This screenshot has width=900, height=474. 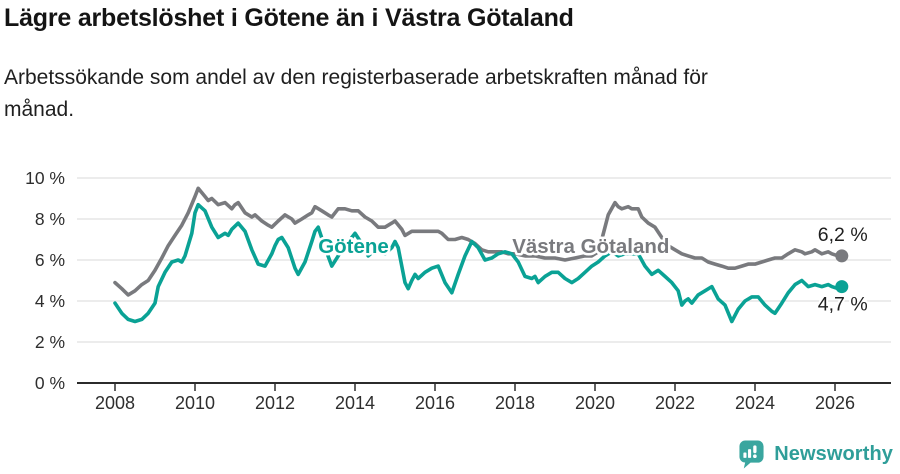 I want to click on series-label: Västra Götaland, so click(x=590, y=246).